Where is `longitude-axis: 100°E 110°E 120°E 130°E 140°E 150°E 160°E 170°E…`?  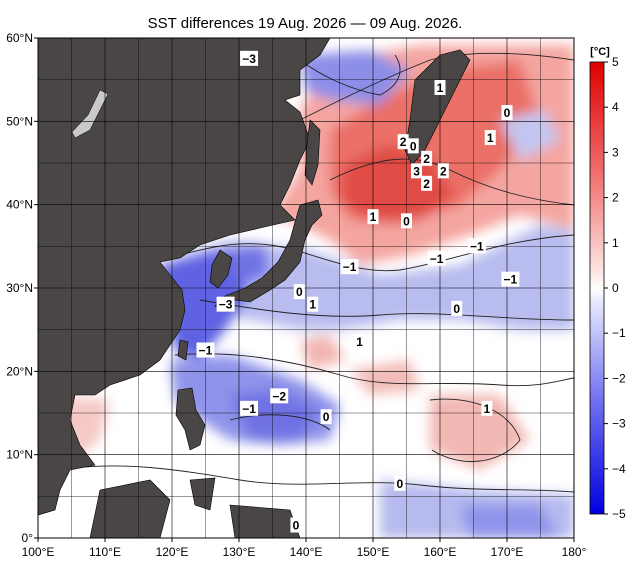 longitude-axis: 100°E 110°E 120°E 130°E 140°E 150°E 160°E 170°E… is located at coordinates (304, 548).